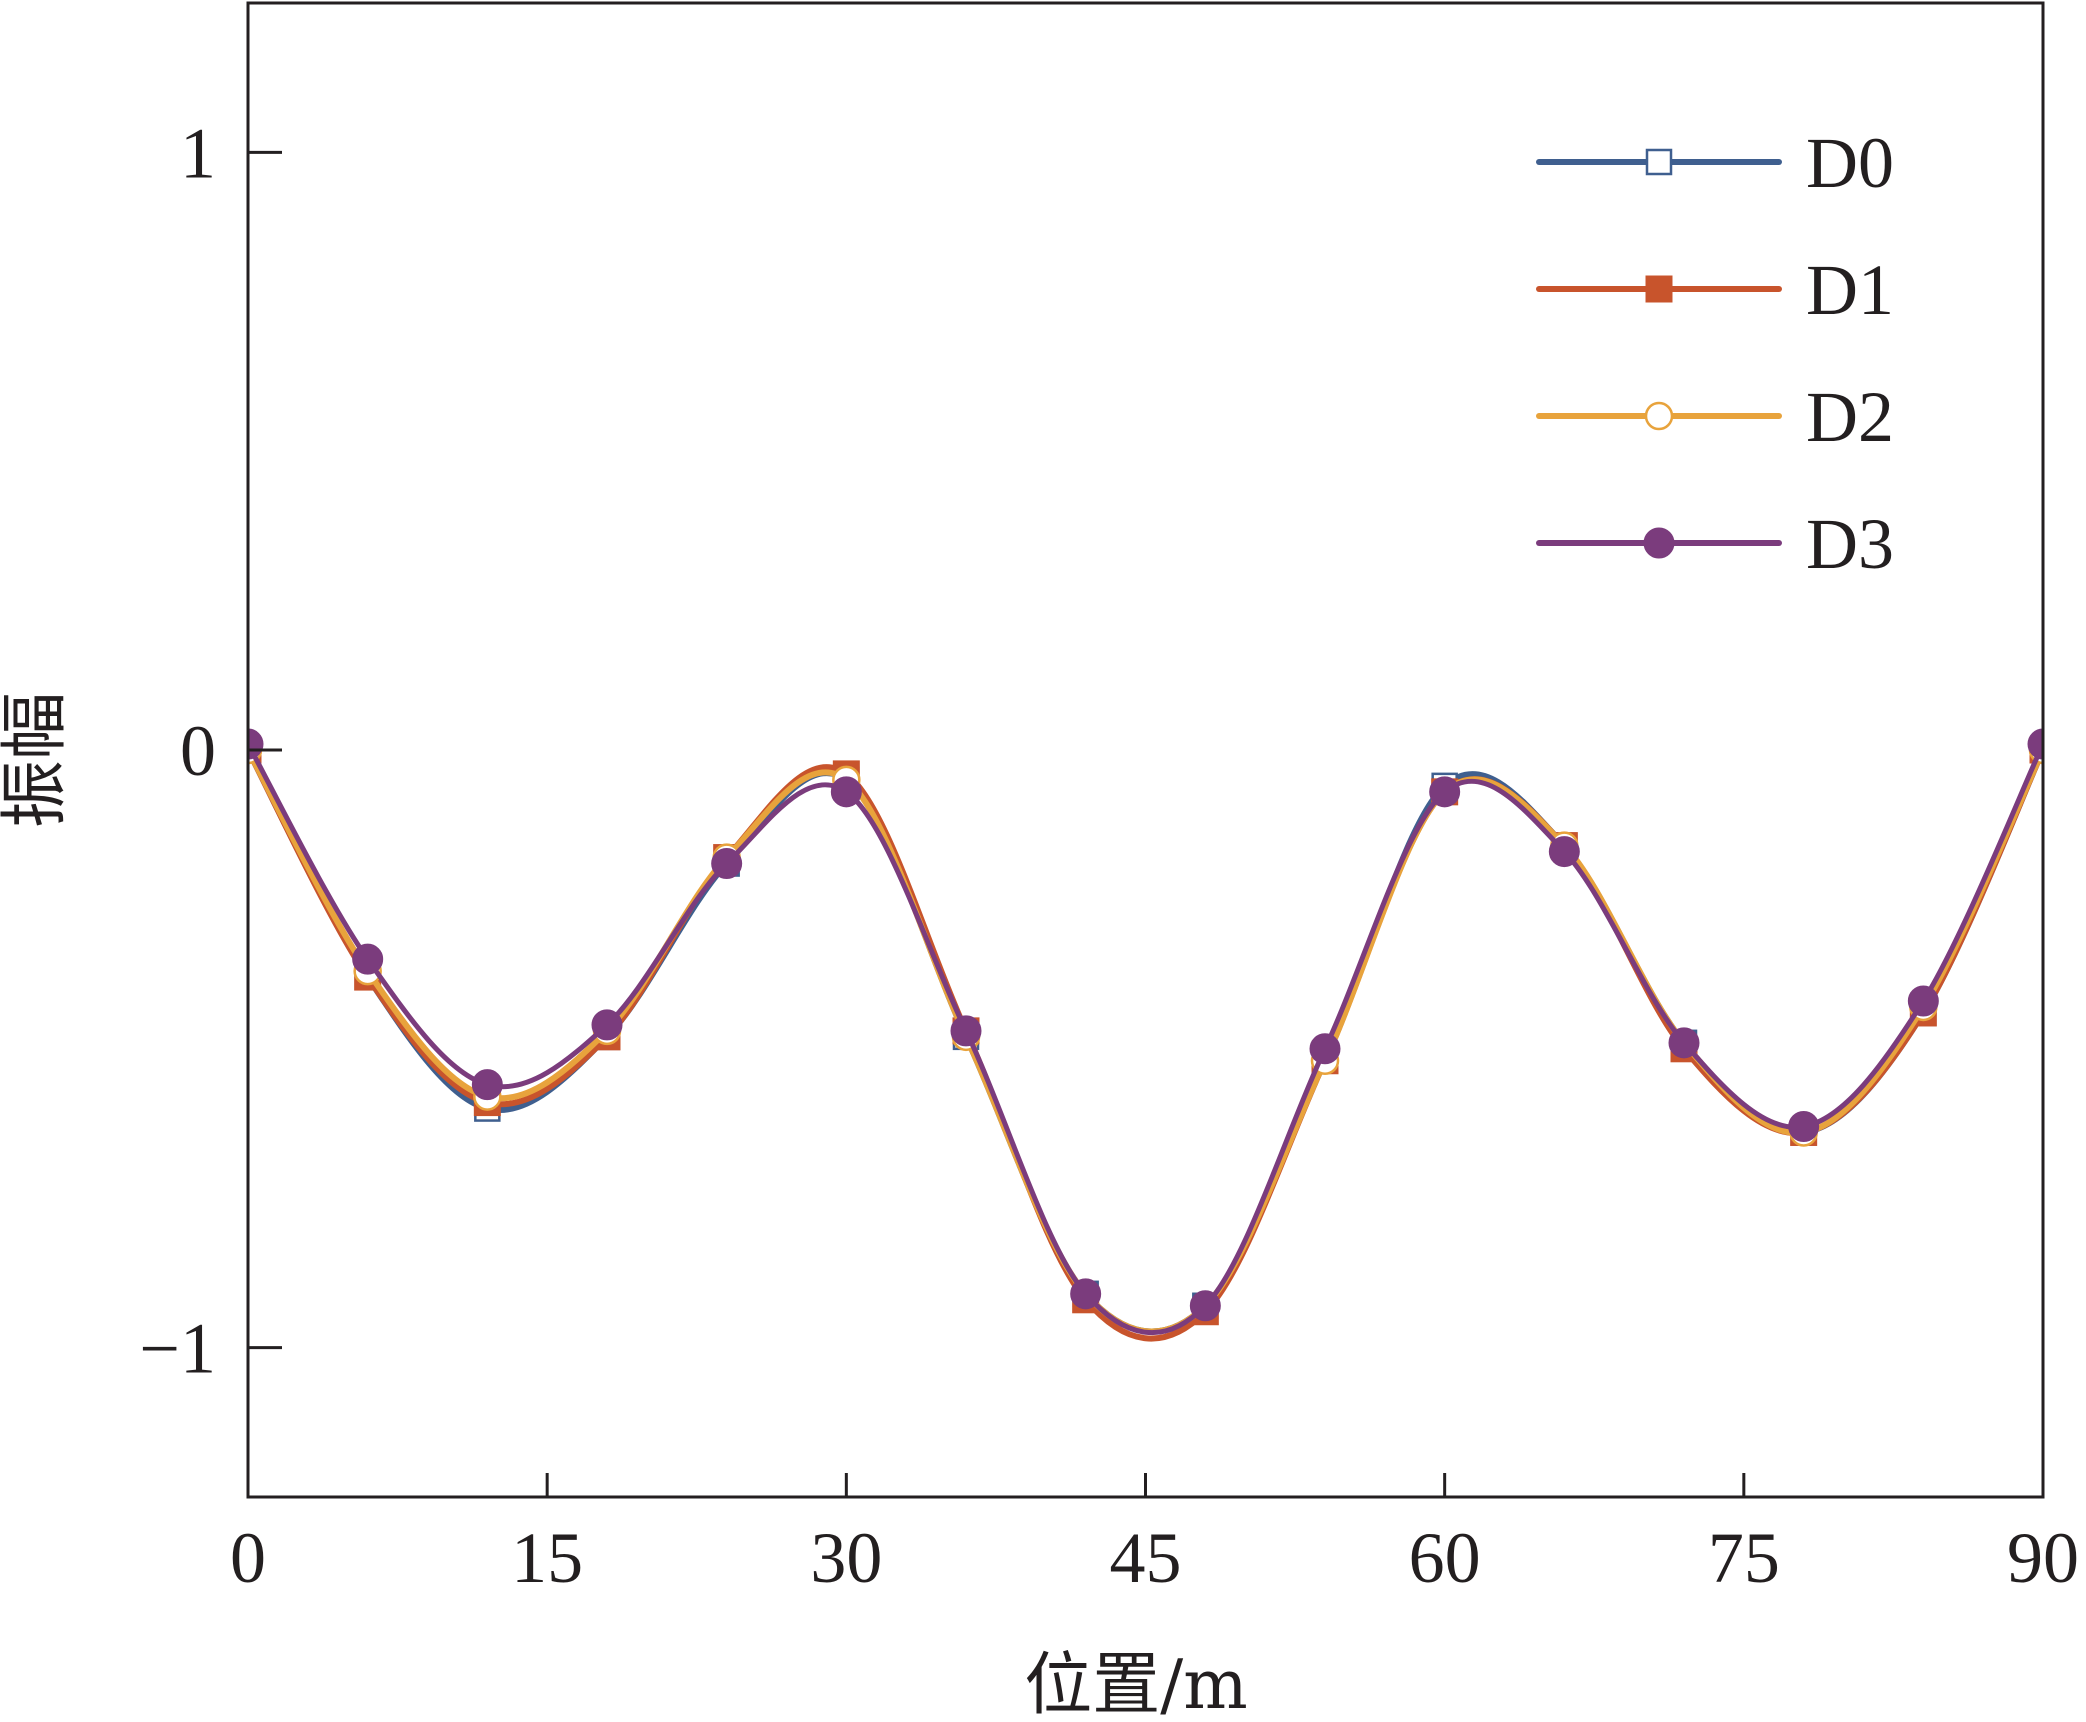  What do you see at coordinates (1659, 416) in the screenshot?
I see `legend-marker-D2` at bounding box center [1659, 416].